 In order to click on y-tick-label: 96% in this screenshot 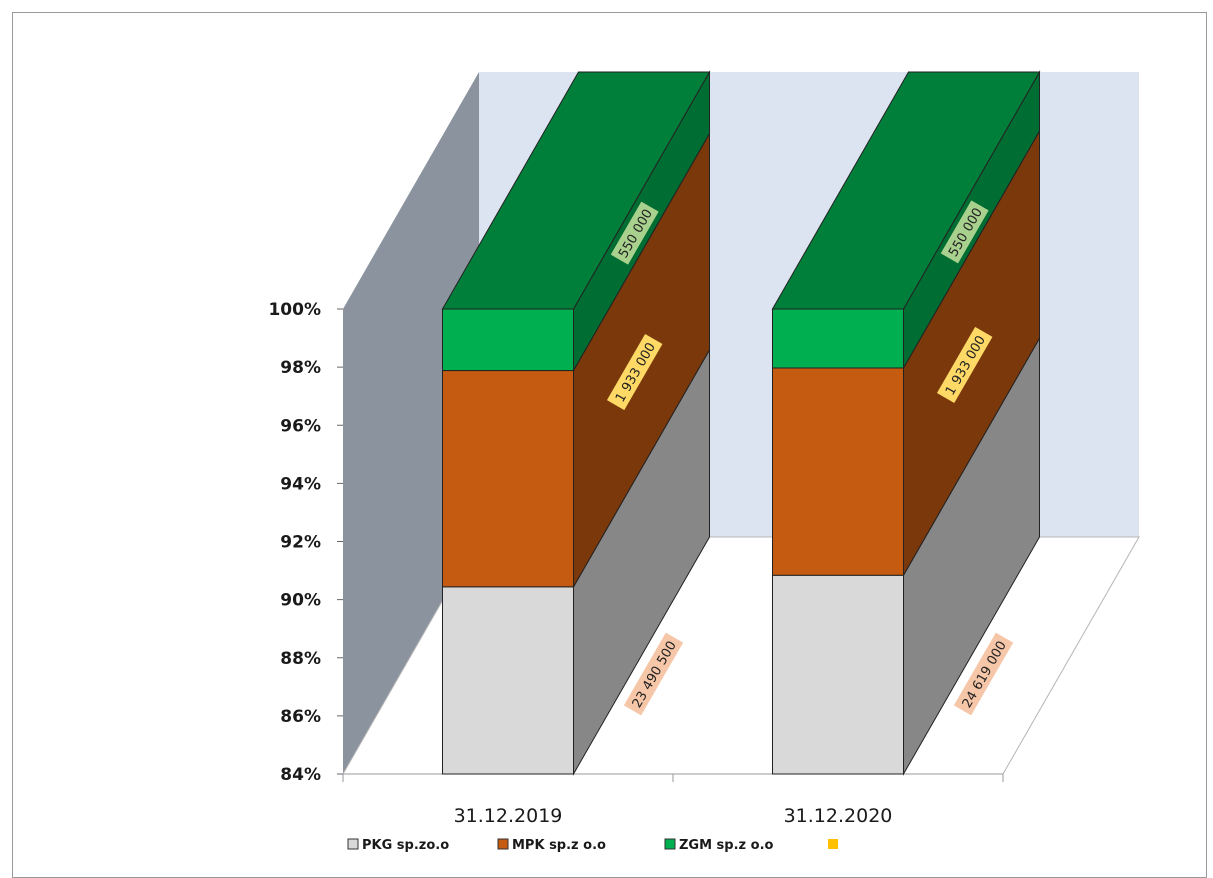, I will do `click(300, 426)`.